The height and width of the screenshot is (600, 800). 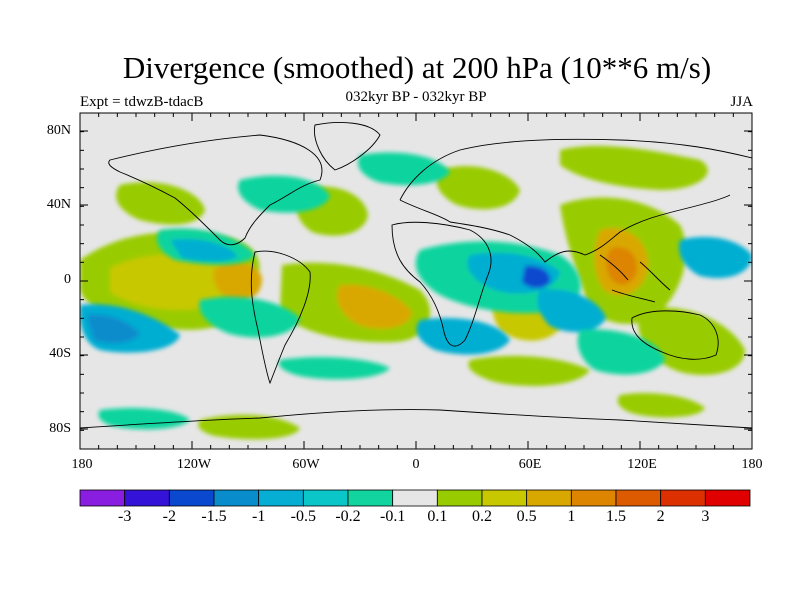 What do you see at coordinates (348, 516) in the screenshot?
I see `colorbar-label: -0.2` at bounding box center [348, 516].